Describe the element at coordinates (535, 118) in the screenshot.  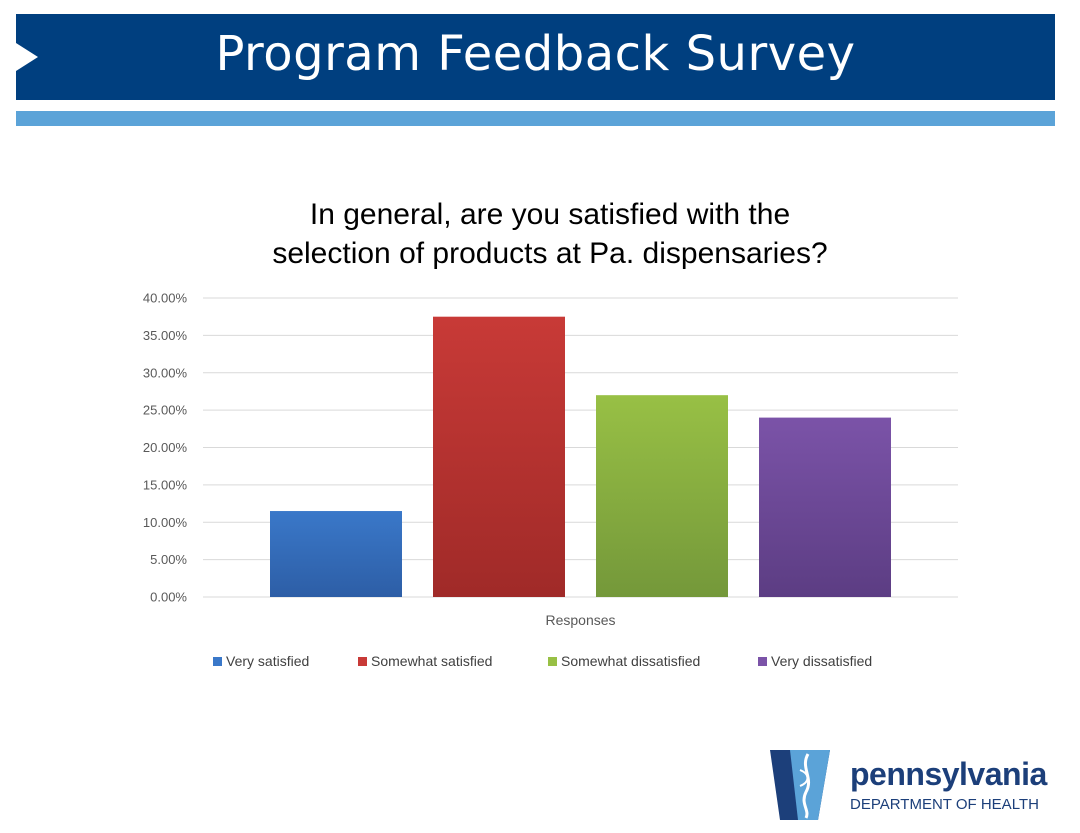
I see `accent-stripe` at that location.